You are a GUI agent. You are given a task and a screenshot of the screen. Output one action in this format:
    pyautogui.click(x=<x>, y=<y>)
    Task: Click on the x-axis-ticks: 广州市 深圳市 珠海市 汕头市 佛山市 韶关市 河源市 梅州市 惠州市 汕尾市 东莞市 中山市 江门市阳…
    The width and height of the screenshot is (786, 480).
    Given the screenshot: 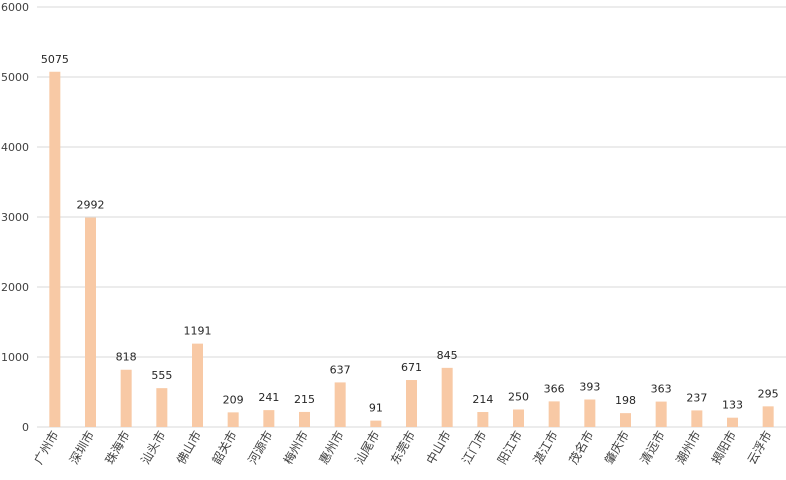 What is the action you would take?
    pyautogui.click(x=402, y=447)
    